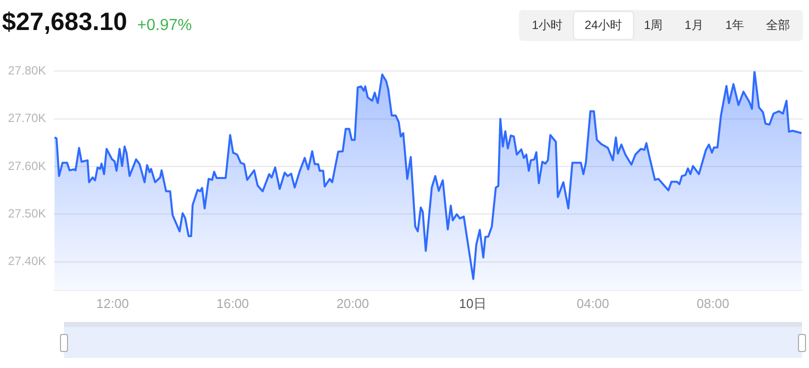 Image resolution: width=809 pixels, height=368 pixels. What do you see at coordinates (352, 303) in the screenshot?
I see `x-tick-label: 20:00` at bounding box center [352, 303].